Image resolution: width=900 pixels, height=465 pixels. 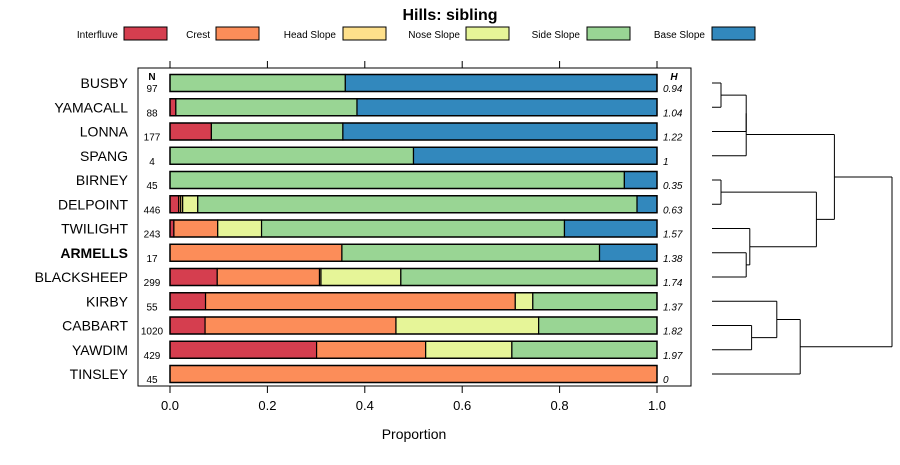 What do you see at coordinates (595, 301) in the screenshot?
I see `bar-segment-kirby-side-slope` at bounding box center [595, 301].